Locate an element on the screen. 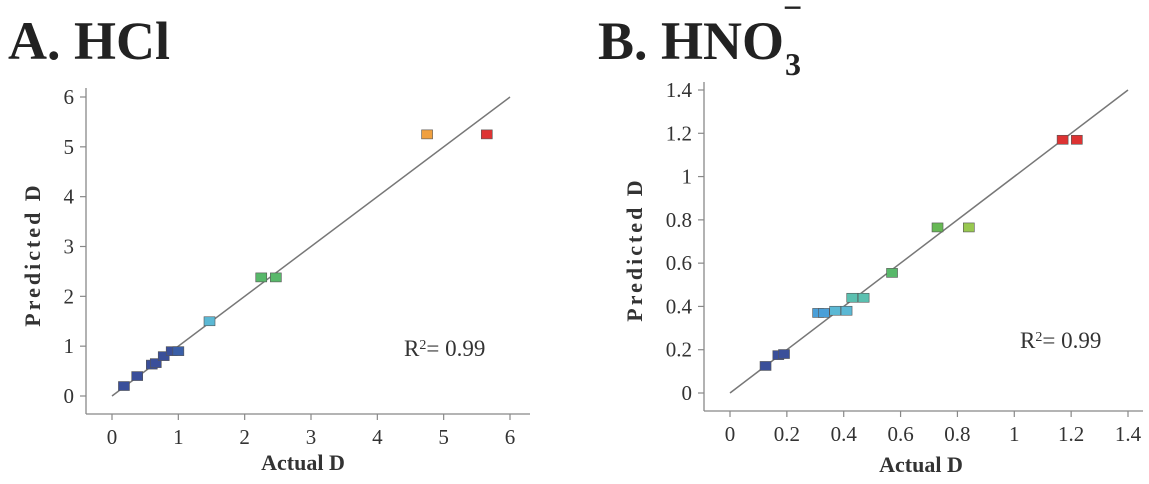  y-tick-label: 4 is located at coordinates (69, 197).